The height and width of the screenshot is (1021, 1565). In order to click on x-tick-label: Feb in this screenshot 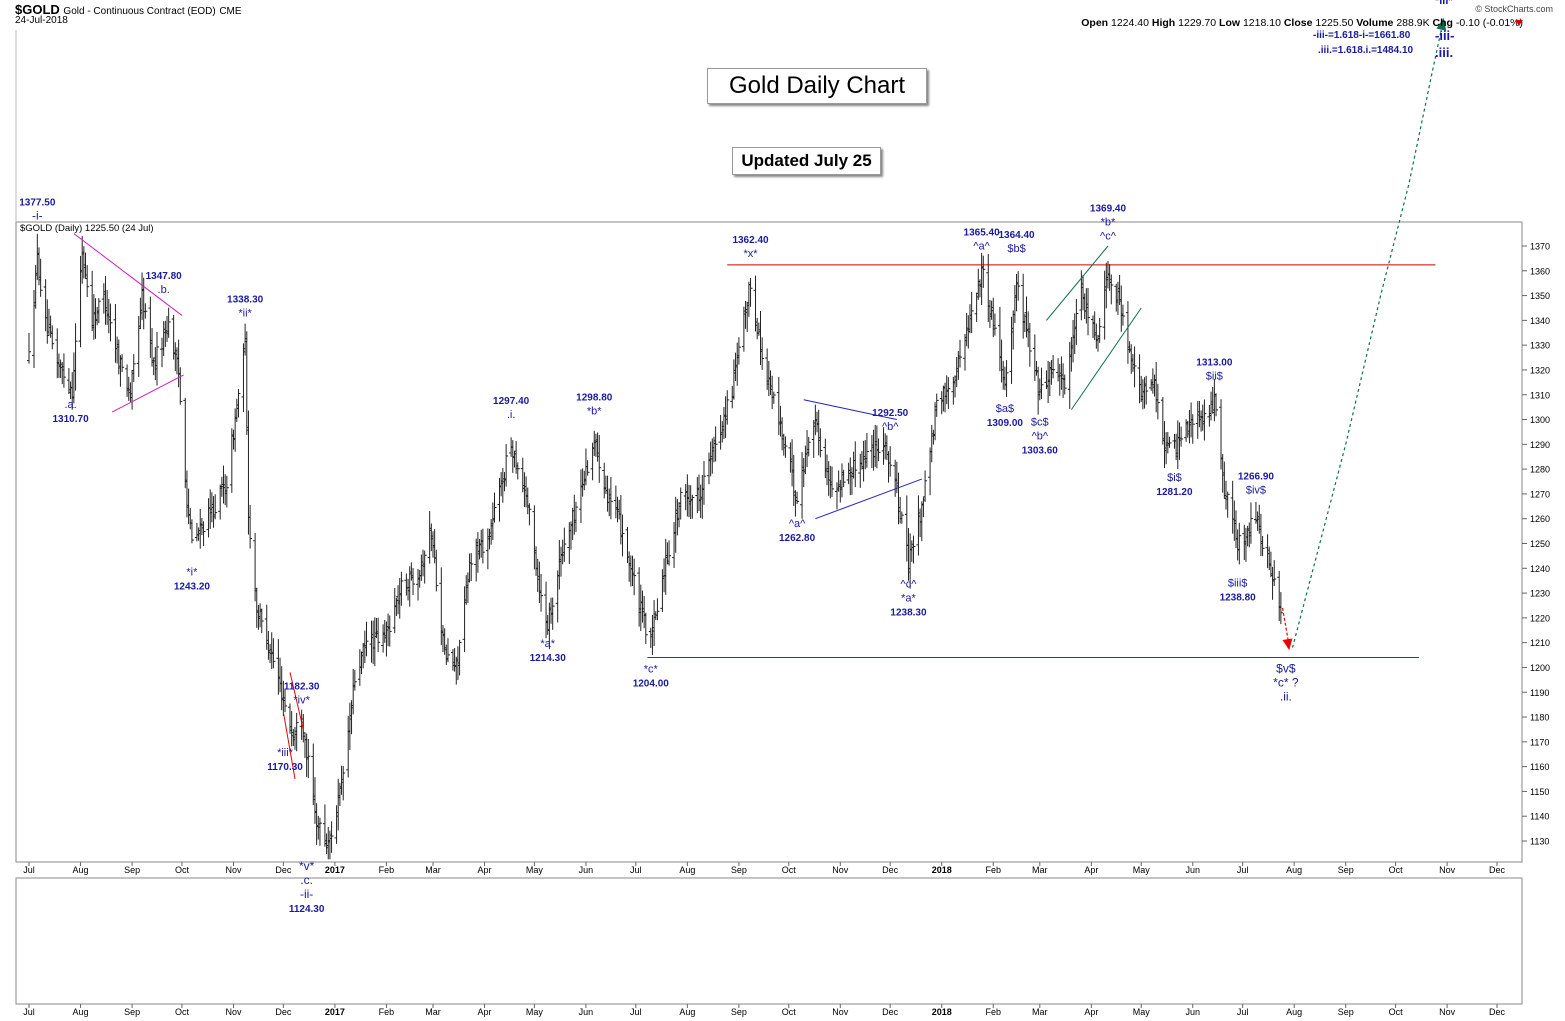, I will do `click(994, 870)`.